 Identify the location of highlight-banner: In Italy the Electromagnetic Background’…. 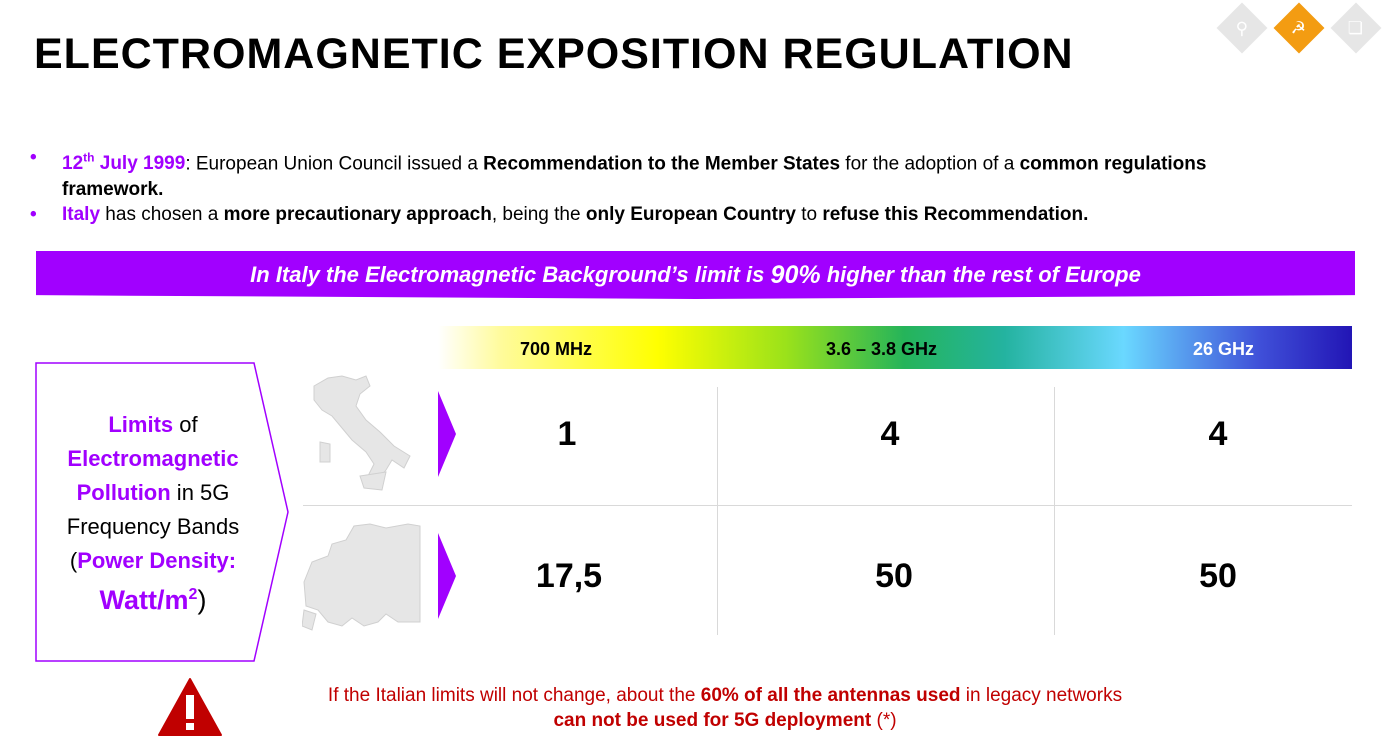
(695, 275).